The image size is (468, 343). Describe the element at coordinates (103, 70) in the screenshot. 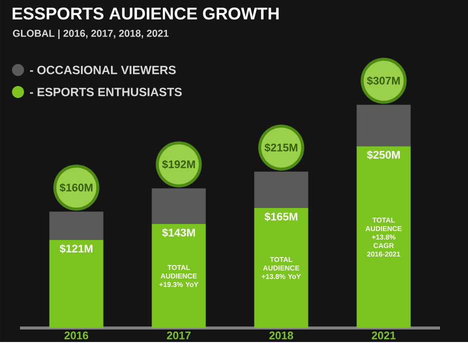

I see `legend-label: - OCCASIONAL VIEWERS` at that location.